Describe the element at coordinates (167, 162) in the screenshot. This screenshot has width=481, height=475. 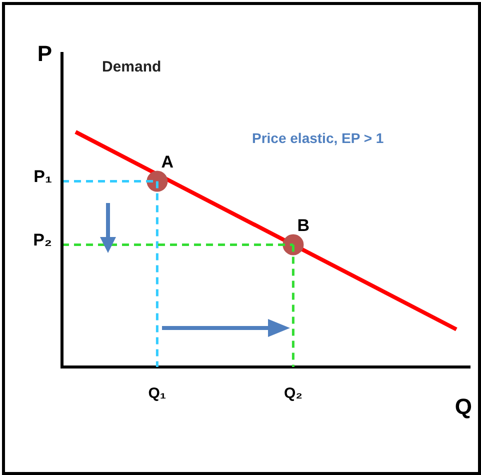
I see `annotation: A` at that location.